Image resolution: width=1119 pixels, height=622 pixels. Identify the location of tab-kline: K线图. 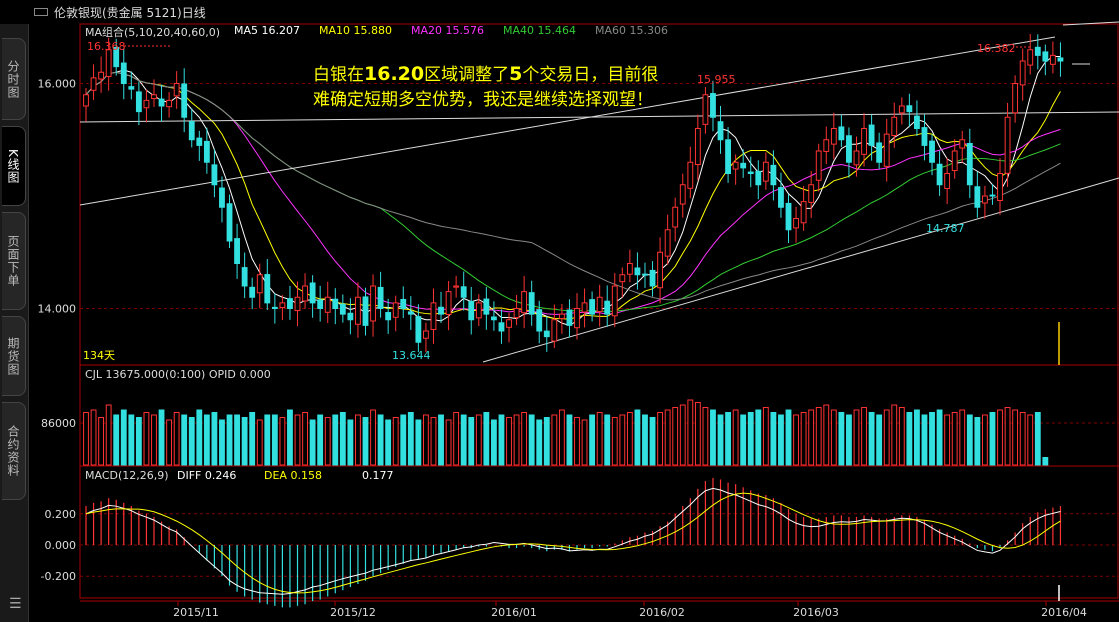
(14, 166).